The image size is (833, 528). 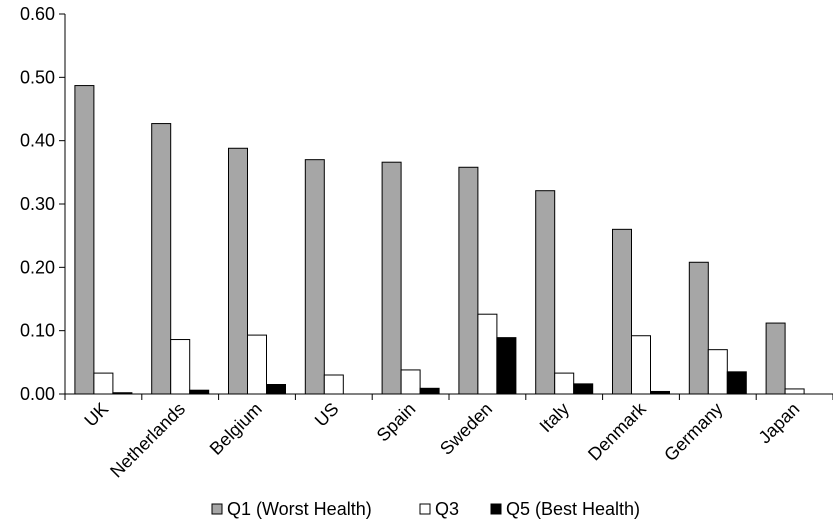 I want to click on y-tick-label: 0.40, so click(x=37, y=141).